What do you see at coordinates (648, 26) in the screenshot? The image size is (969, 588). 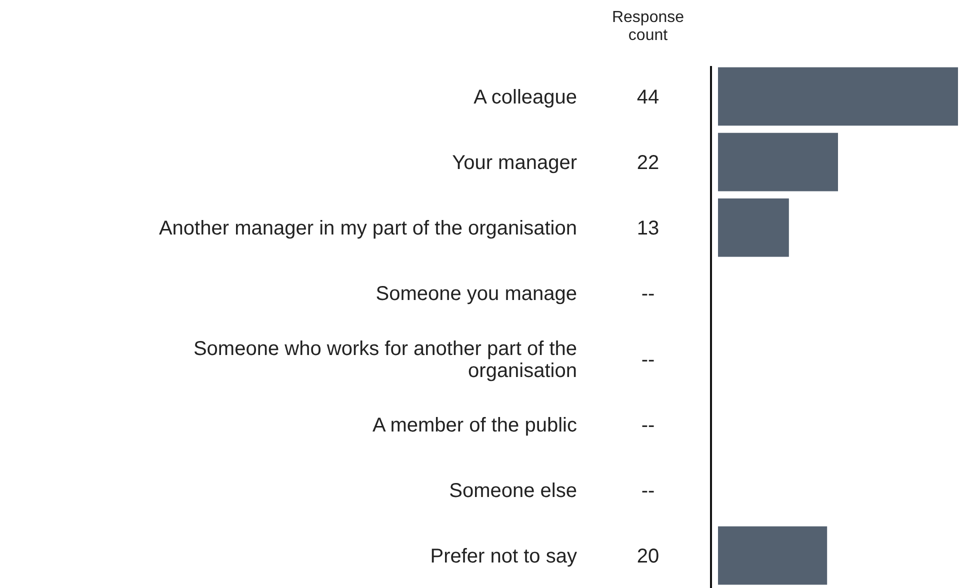 I see `text: Response count` at bounding box center [648, 26].